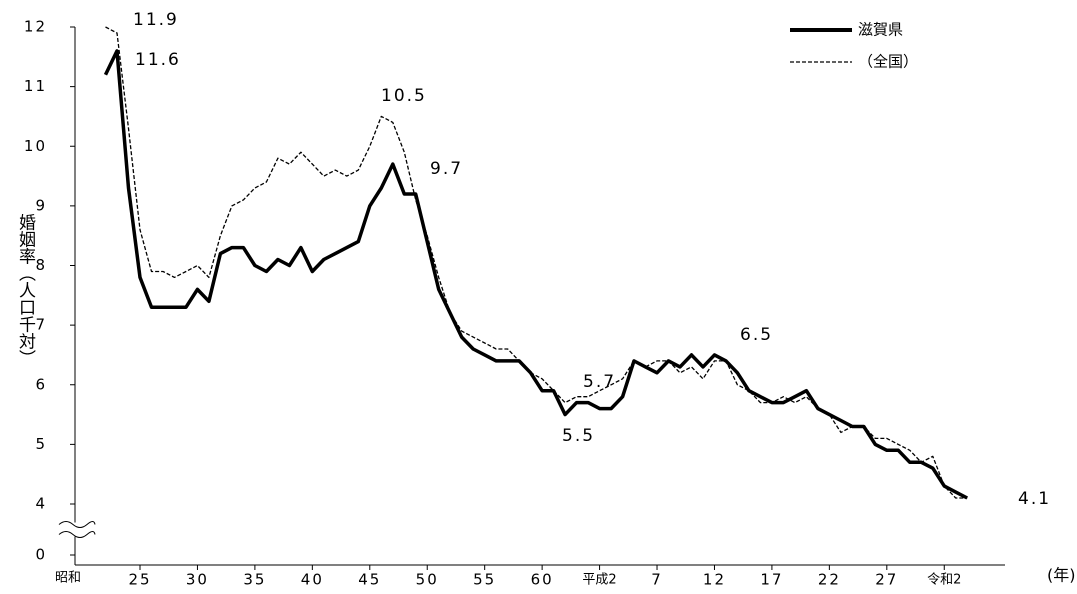 The width and height of the screenshot is (1077, 594). What do you see at coordinates (888, 62) in the screenshot?
I see `legend-label: （全国）` at bounding box center [888, 62].